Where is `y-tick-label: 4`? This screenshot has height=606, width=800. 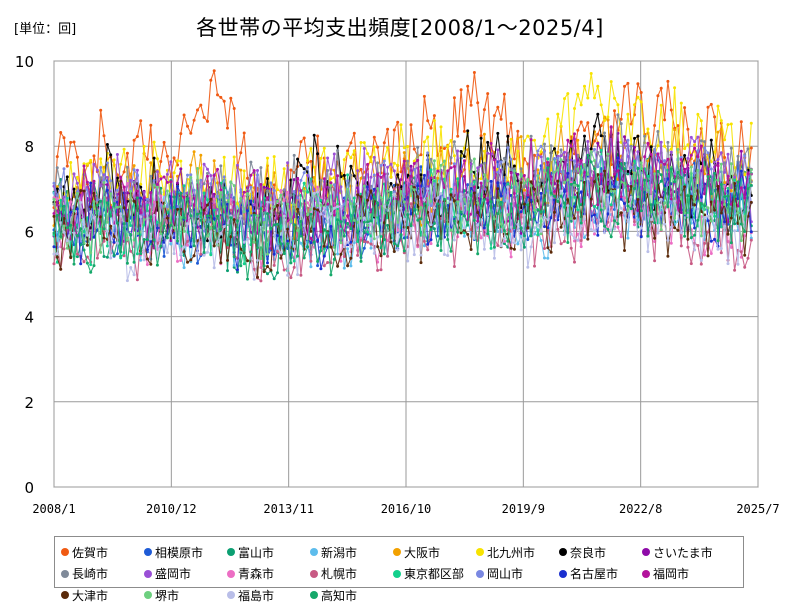 y-tick-label: 4 is located at coordinates (29, 318).